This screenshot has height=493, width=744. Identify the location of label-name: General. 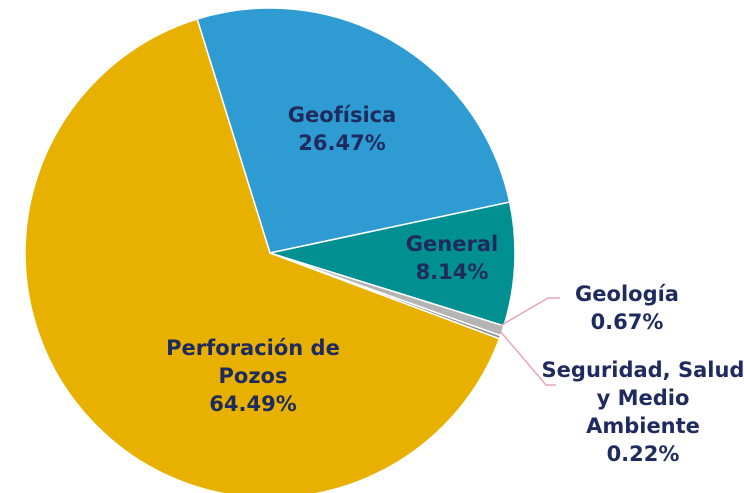
(452, 244).